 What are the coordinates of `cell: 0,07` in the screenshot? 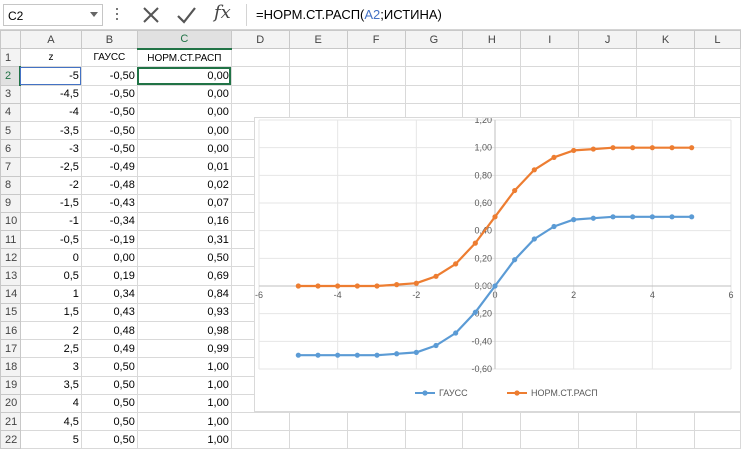 It's located at (184, 203).